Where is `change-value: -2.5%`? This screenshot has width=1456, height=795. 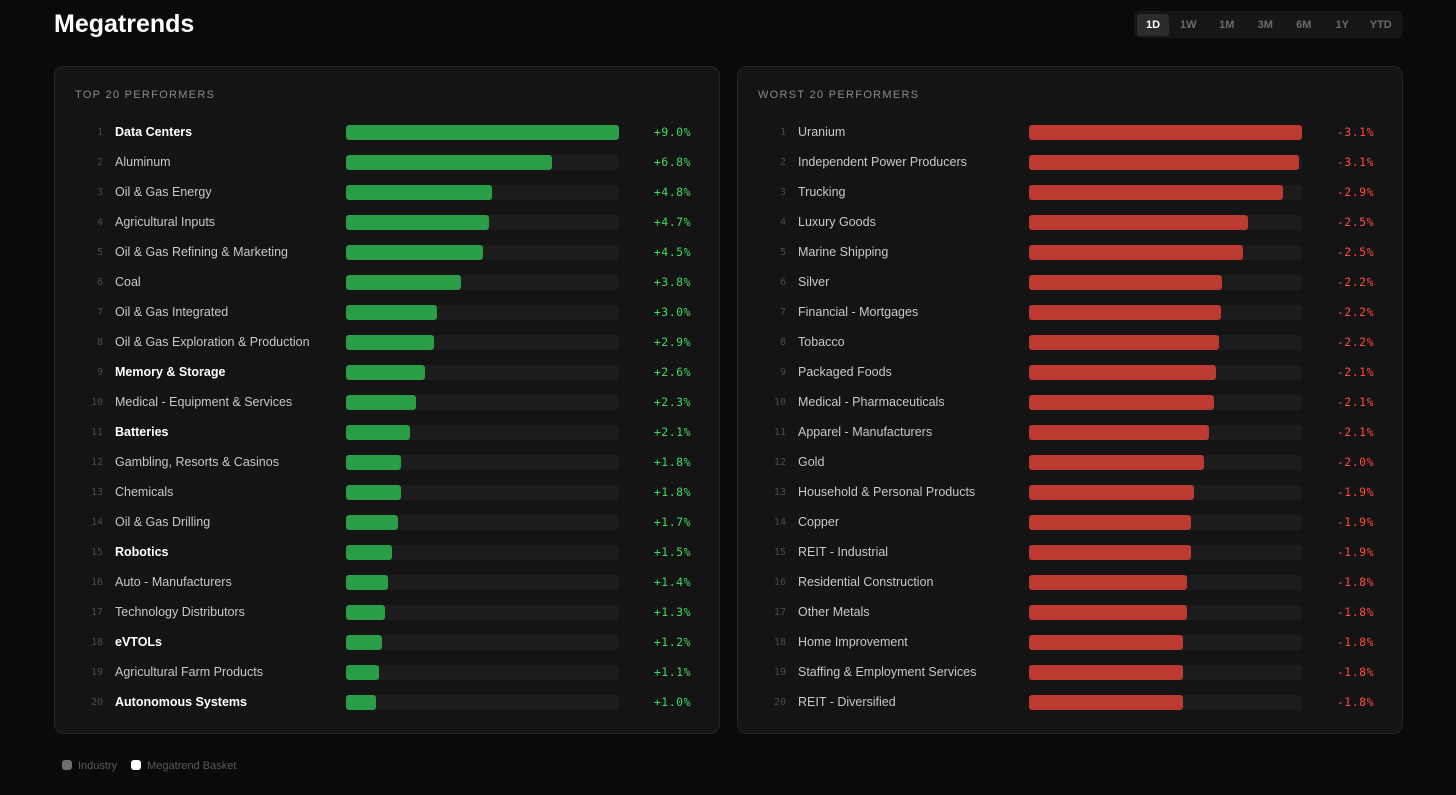
change-value: -2.5% is located at coordinates (1355, 252).